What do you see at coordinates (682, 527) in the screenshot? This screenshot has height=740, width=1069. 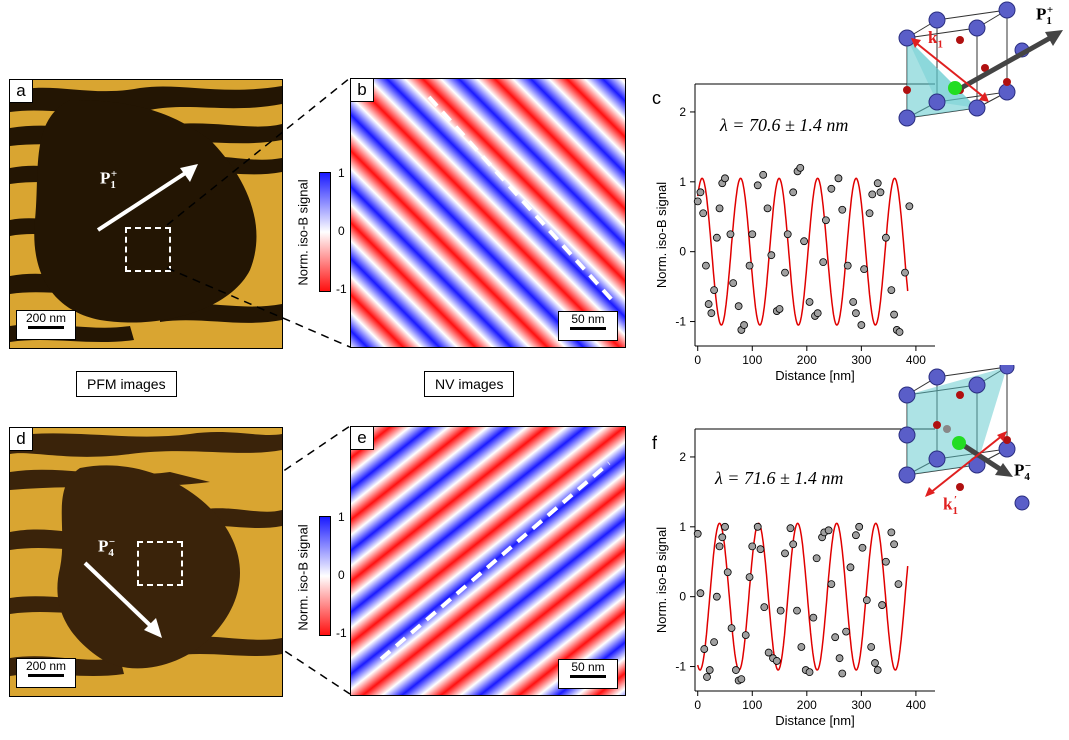 I see `y-tick-label: 1` at bounding box center [682, 527].